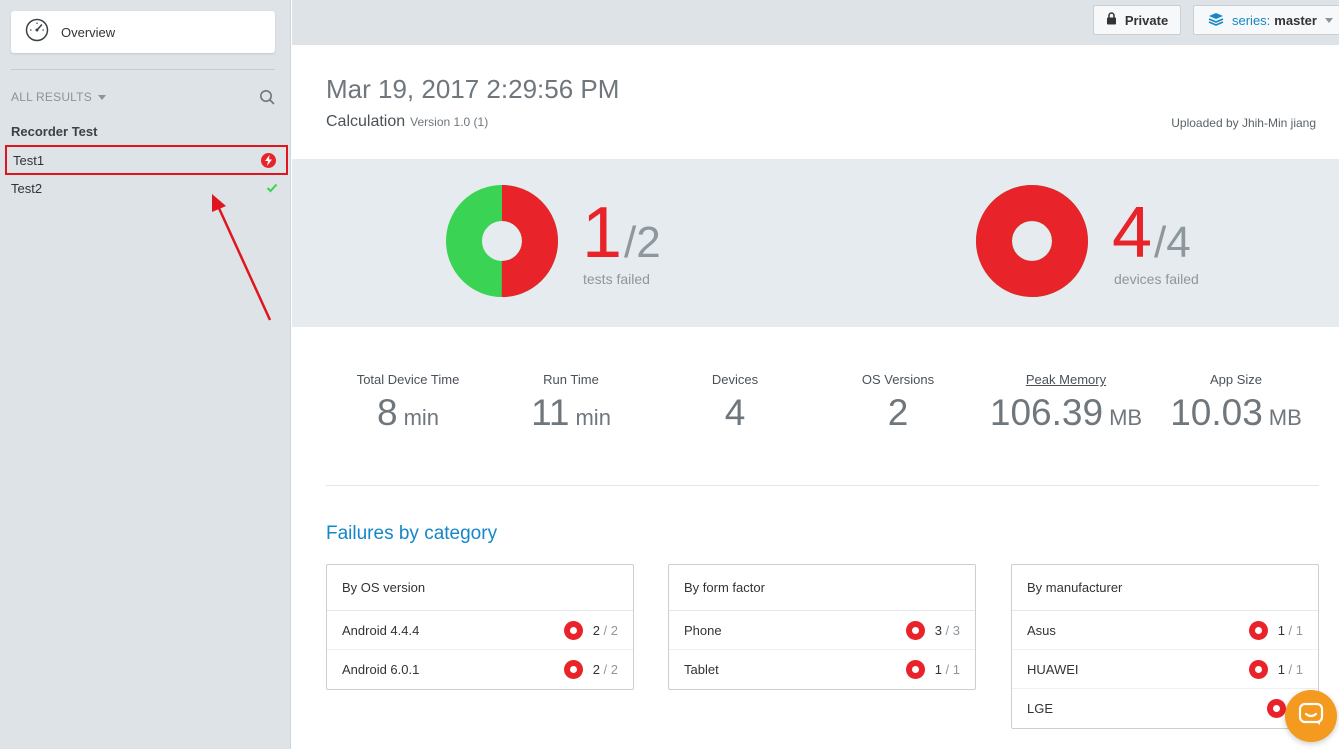 Image resolution: width=1339 pixels, height=749 pixels. Describe the element at coordinates (614, 630) in the screenshot. I see `total-count: 2` at that location.